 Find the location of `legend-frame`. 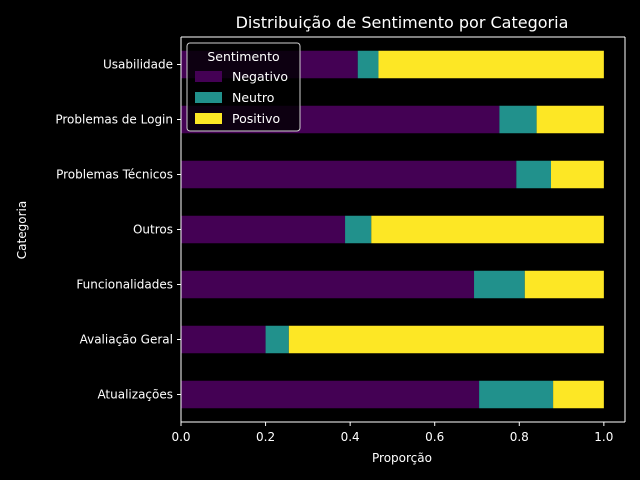

legend-frame is located at coordinates (243, 87).